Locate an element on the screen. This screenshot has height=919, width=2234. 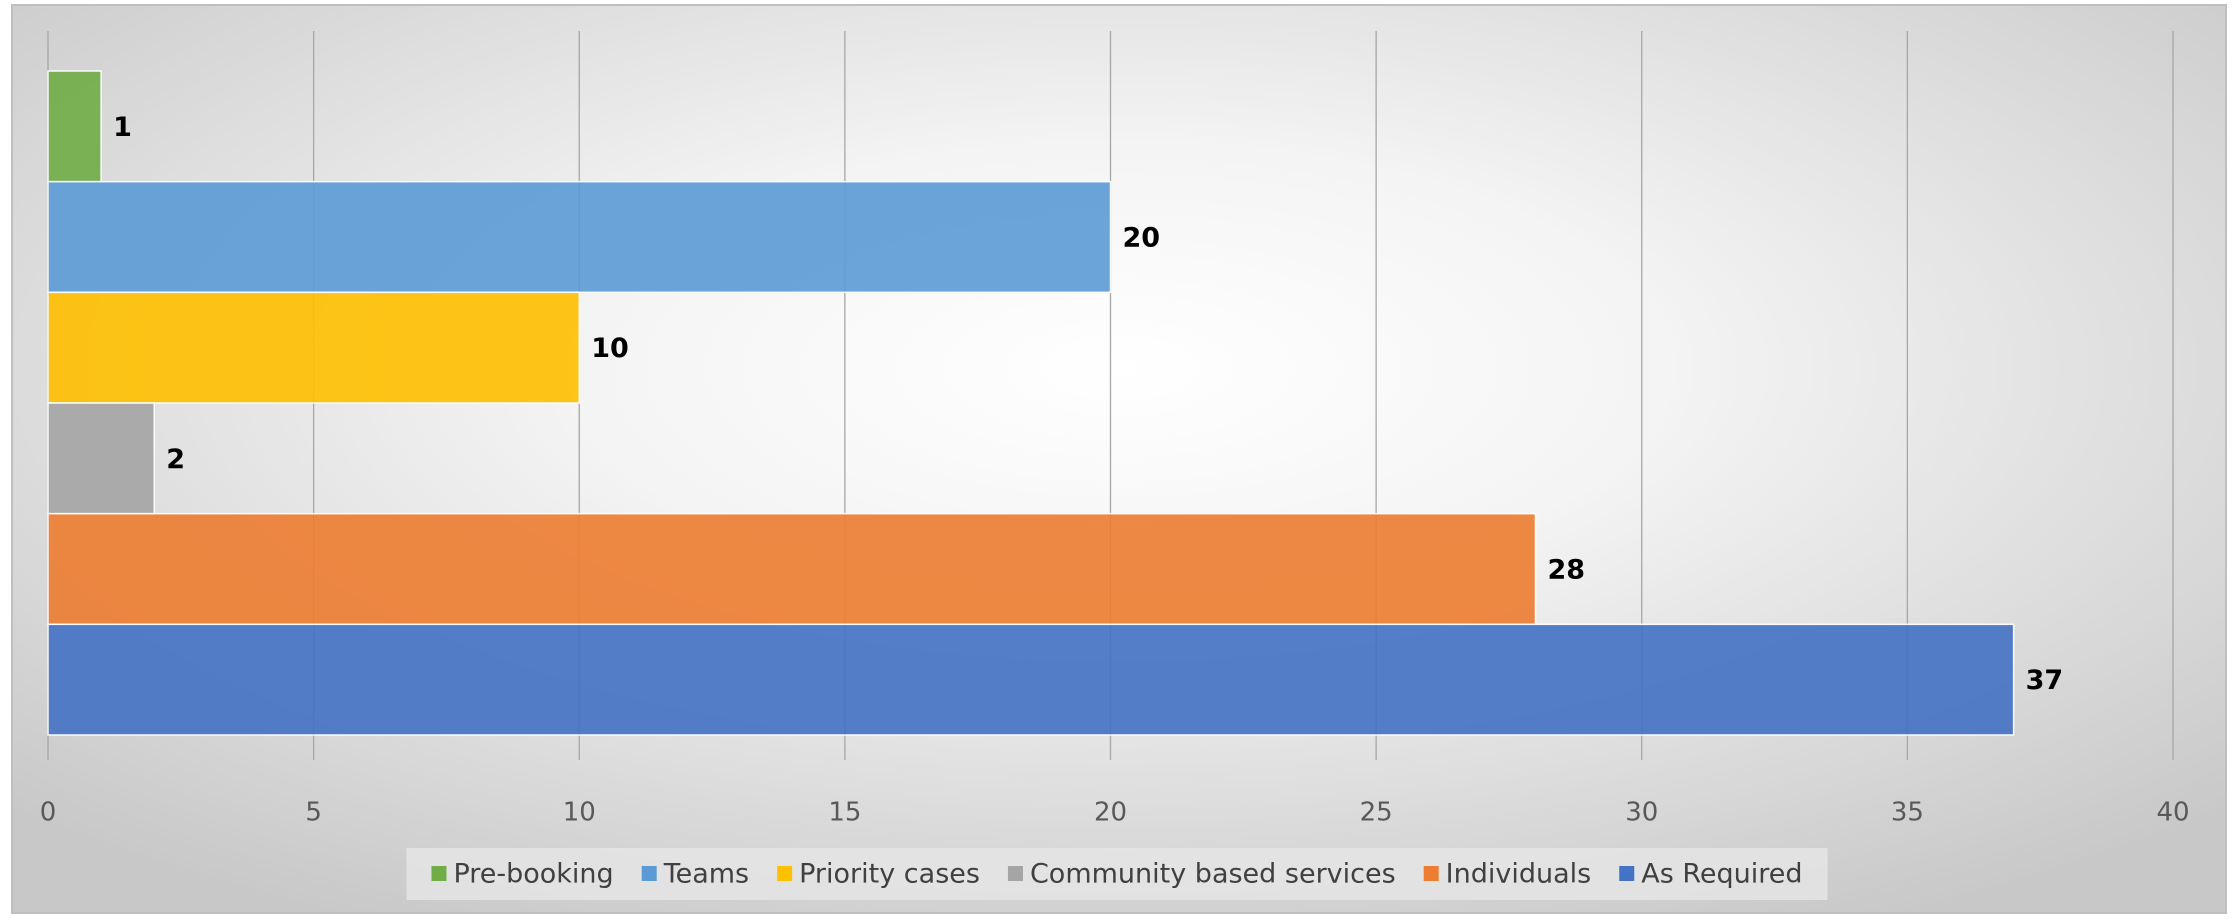
x-tick-label: 15 is located at coordinates (844, 813).